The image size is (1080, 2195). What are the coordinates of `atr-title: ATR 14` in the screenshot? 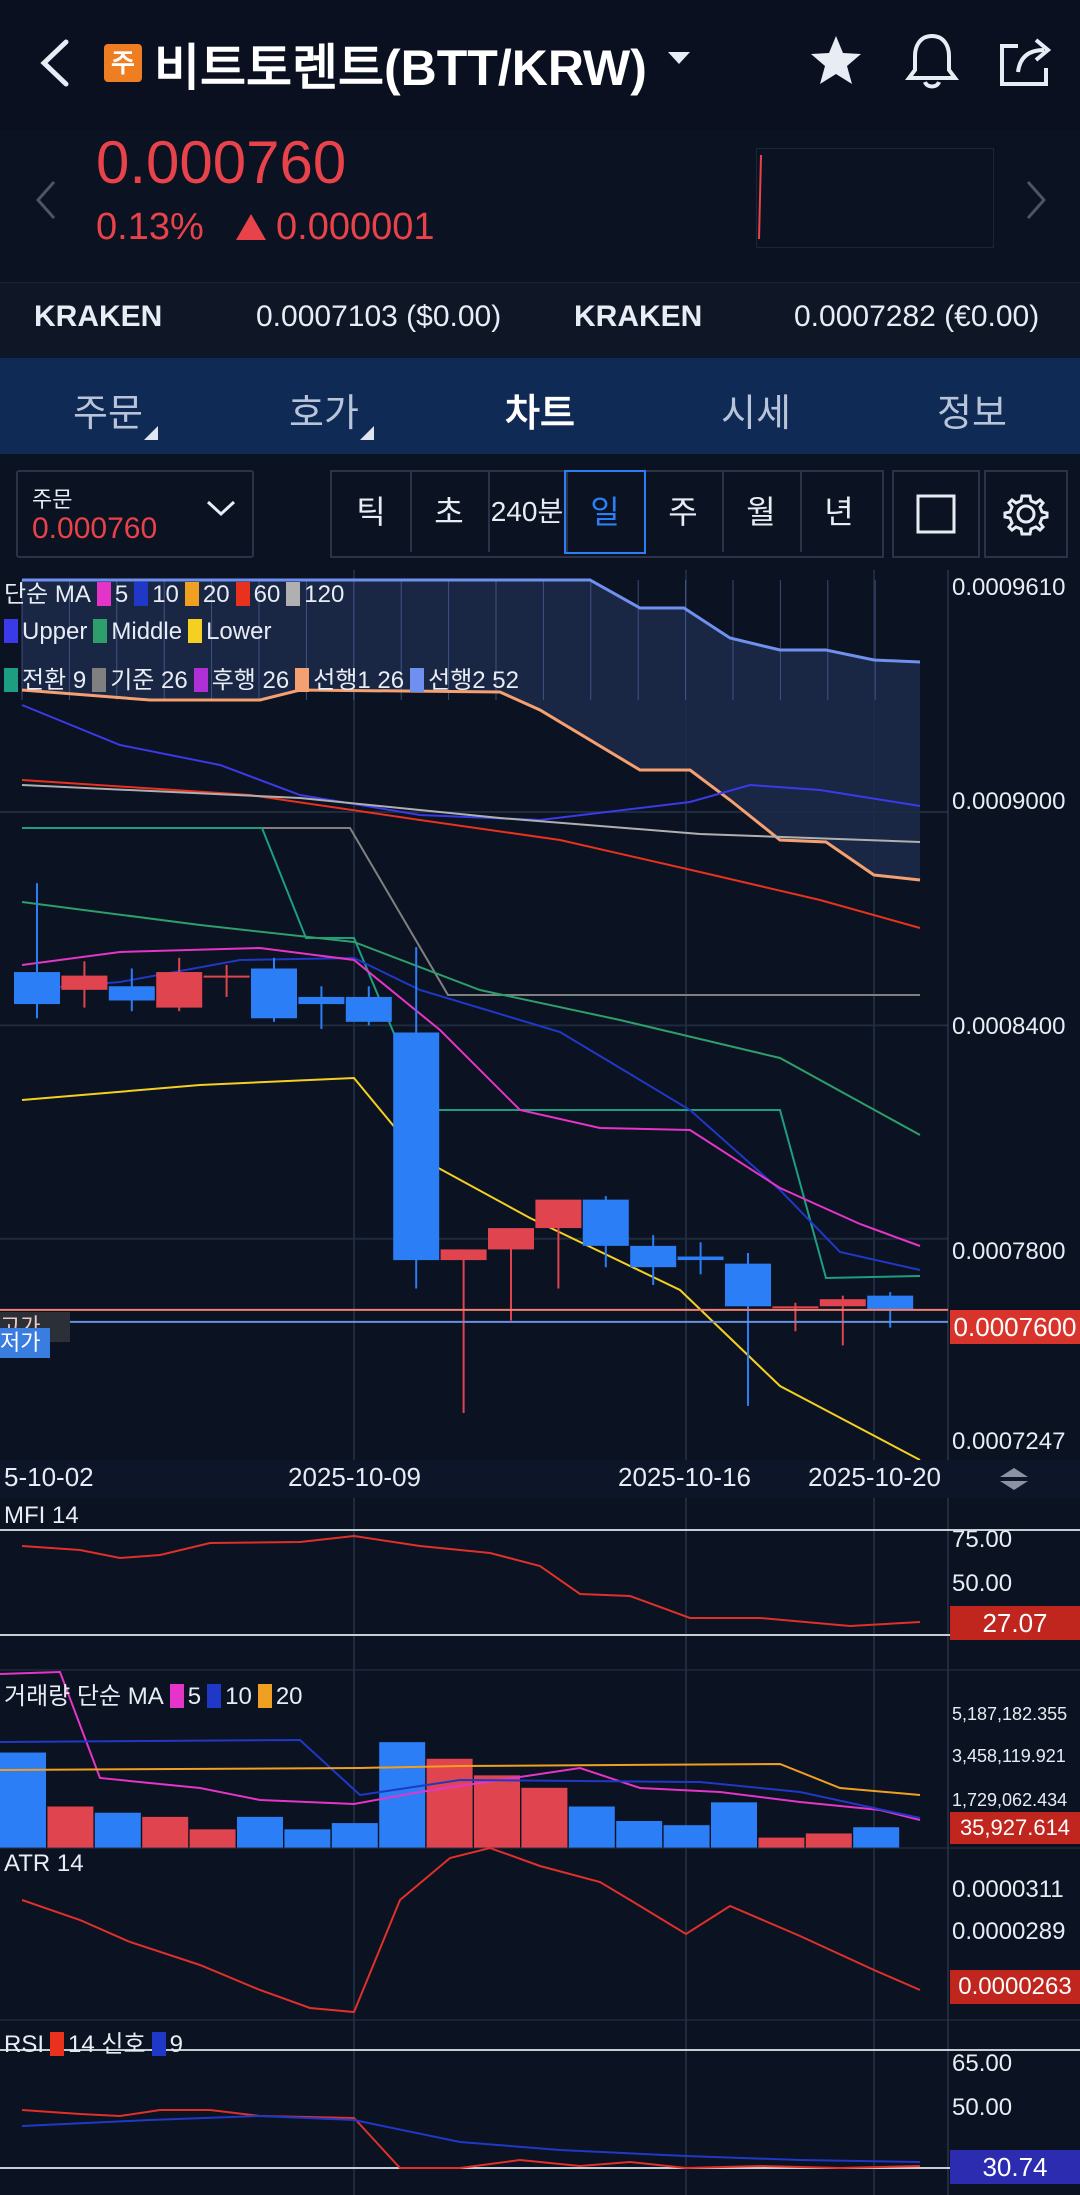 It's located at (44, 1863).